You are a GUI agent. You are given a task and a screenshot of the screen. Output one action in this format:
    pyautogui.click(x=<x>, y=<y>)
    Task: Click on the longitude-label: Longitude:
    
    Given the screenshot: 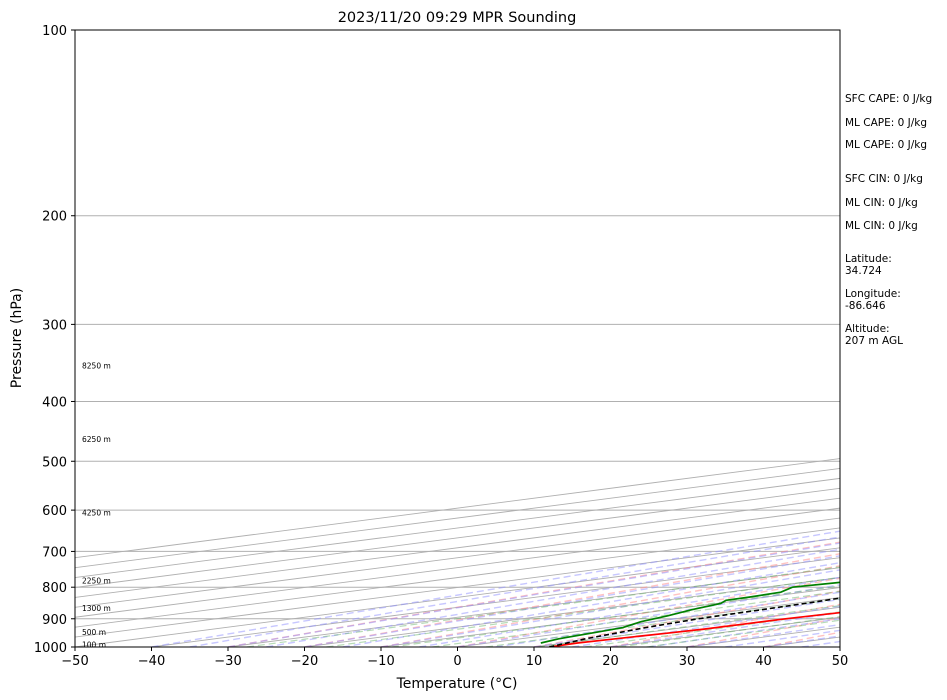 What is the action you would take?
    pyautogui.click(x=873, y=294)
    